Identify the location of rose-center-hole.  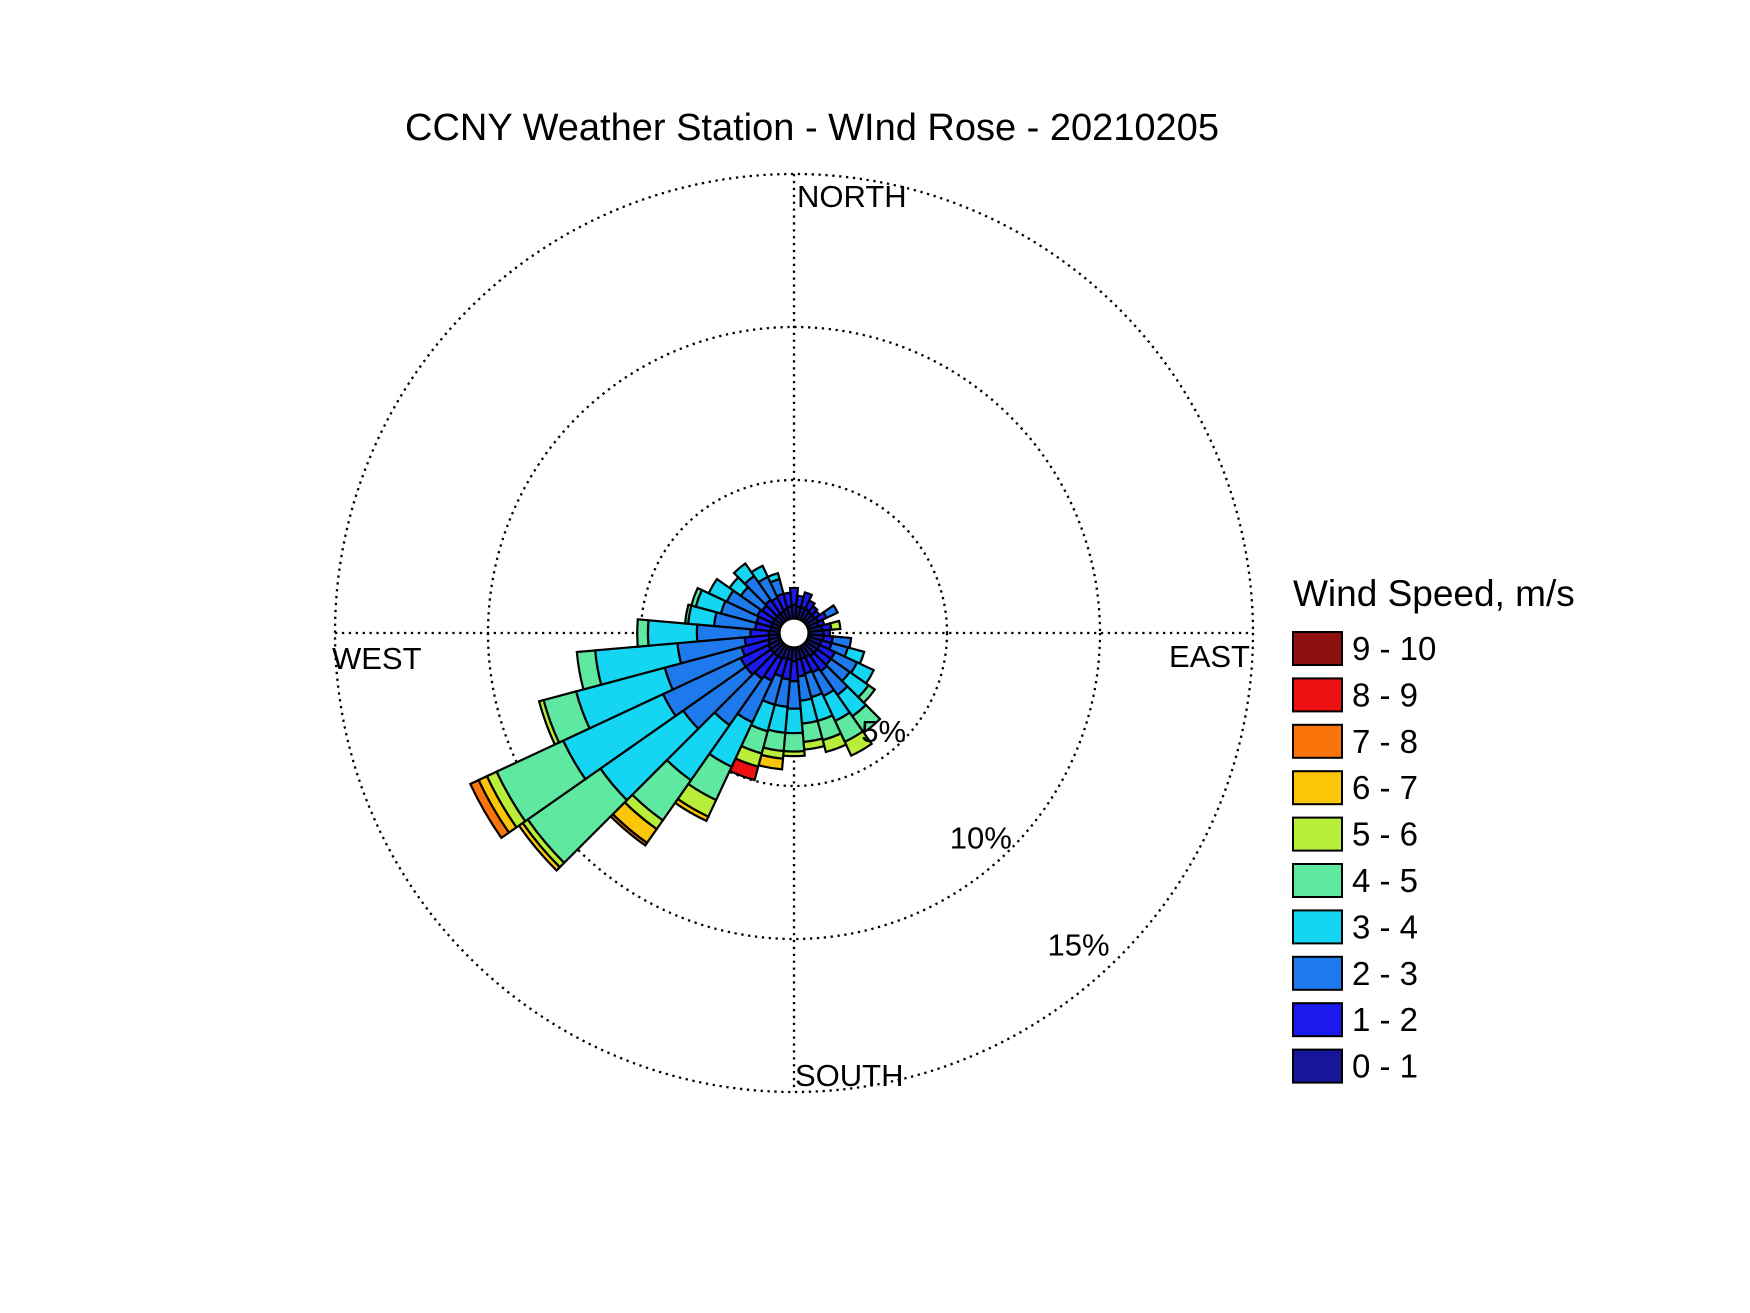
(794, 633).